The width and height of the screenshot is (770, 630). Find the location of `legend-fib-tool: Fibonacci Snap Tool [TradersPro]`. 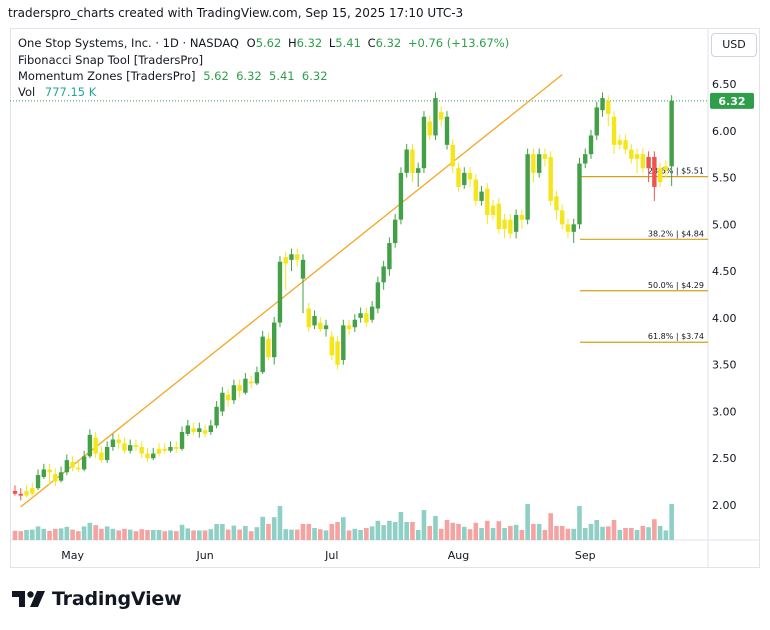

legend-fib-tool: Fibonacci Snap Tool [TradersPro] is located at coordinates (111, 60).